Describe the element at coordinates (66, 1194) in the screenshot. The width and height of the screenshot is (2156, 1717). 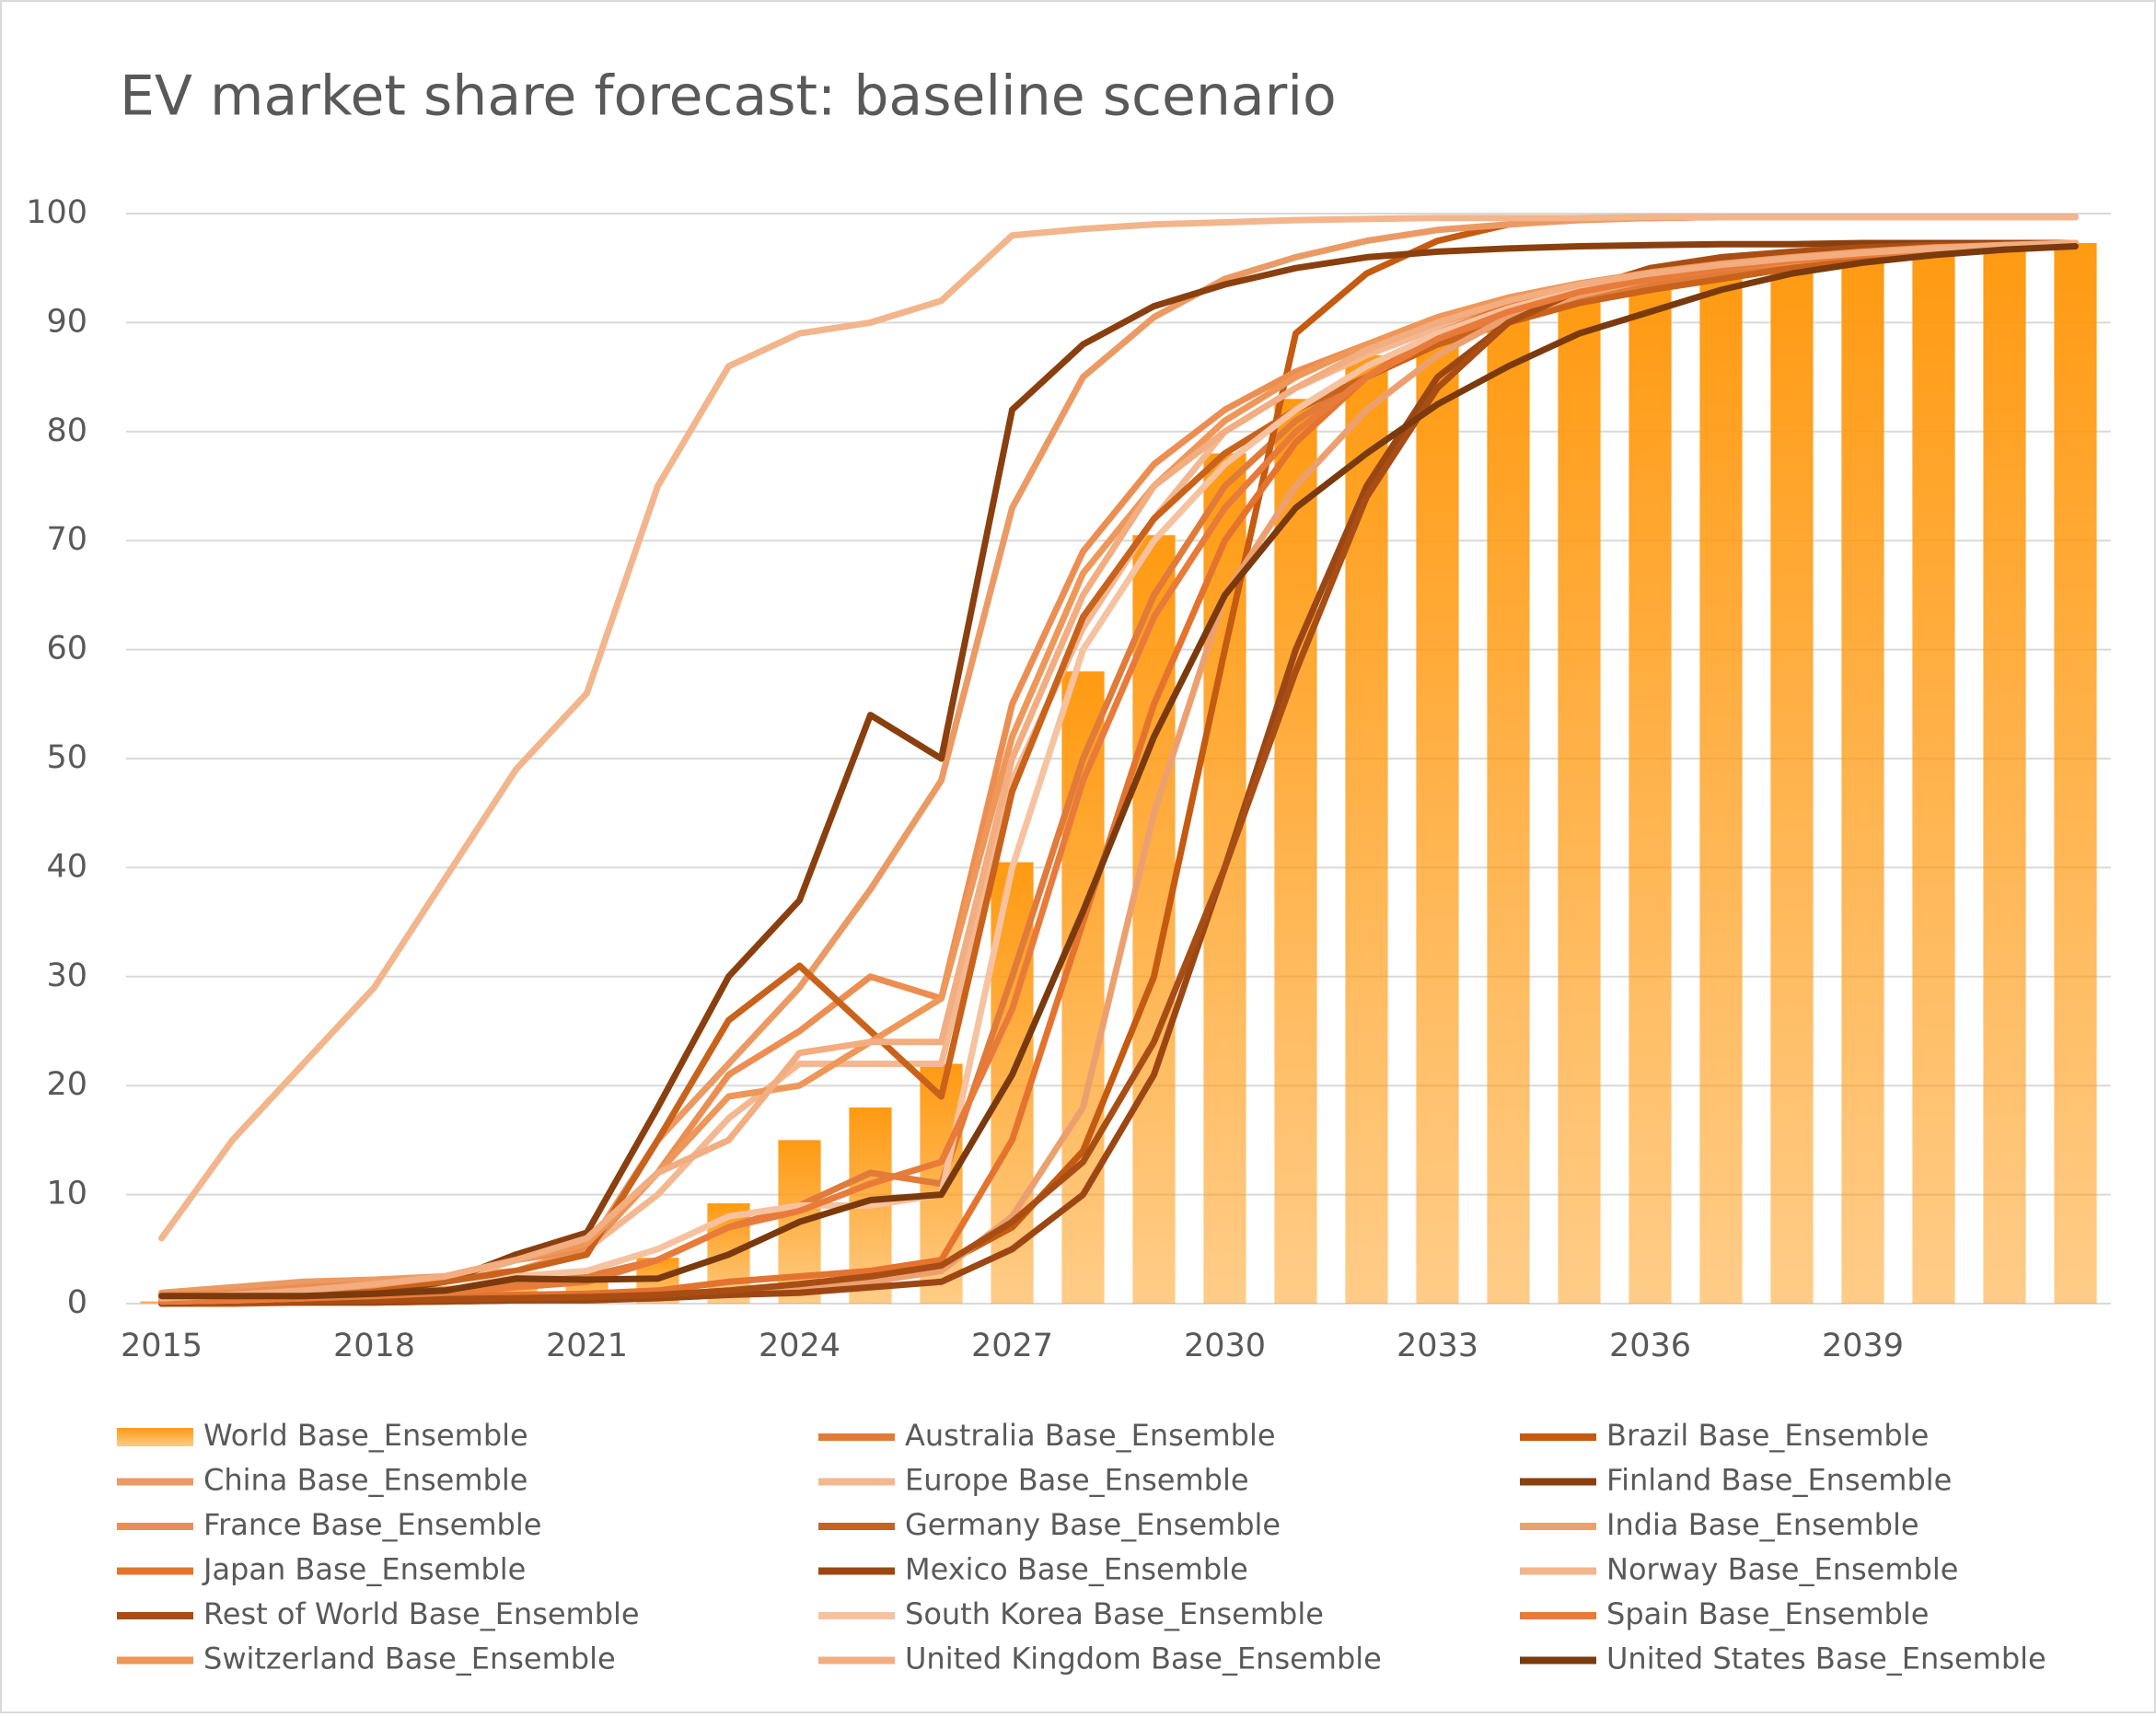
I see `y-tick-label: 10` at that location.